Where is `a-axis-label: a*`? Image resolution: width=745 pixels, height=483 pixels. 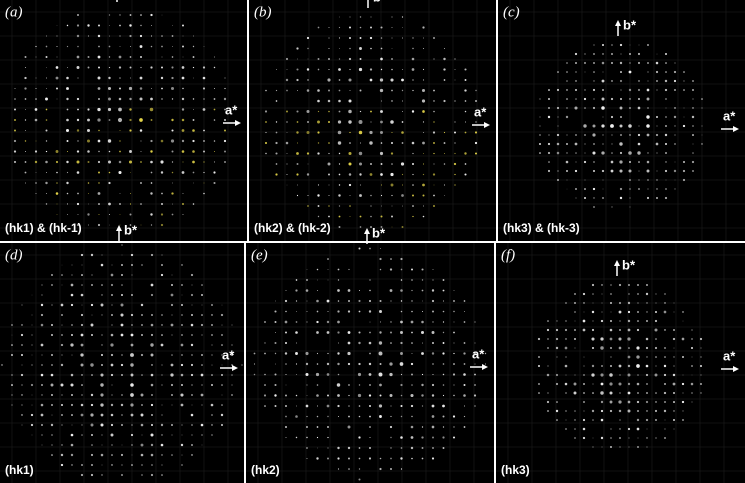 a-axis-label: a* is located at coordinates (729, 355).